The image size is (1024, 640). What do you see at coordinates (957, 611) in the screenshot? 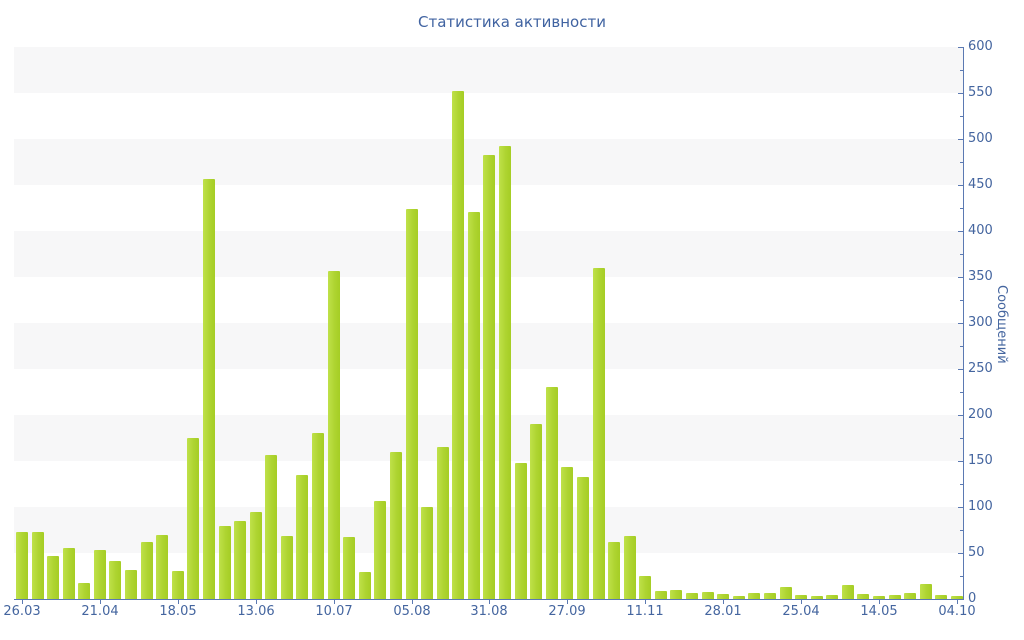
I see `x-tick-label: 04.10` at bounding box center [957, 611].